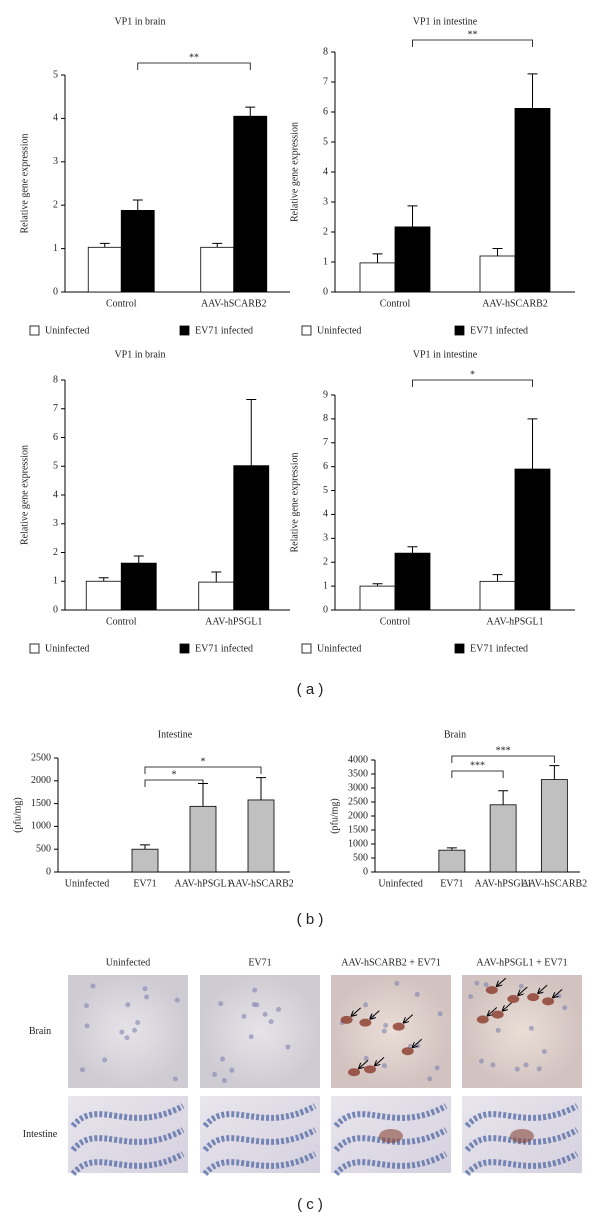 This screenshot has height=1226, width=600. Describe the element at coordinates (400, 883) in the screenshot. I see `x-tick-label: Uninfected` at that location.